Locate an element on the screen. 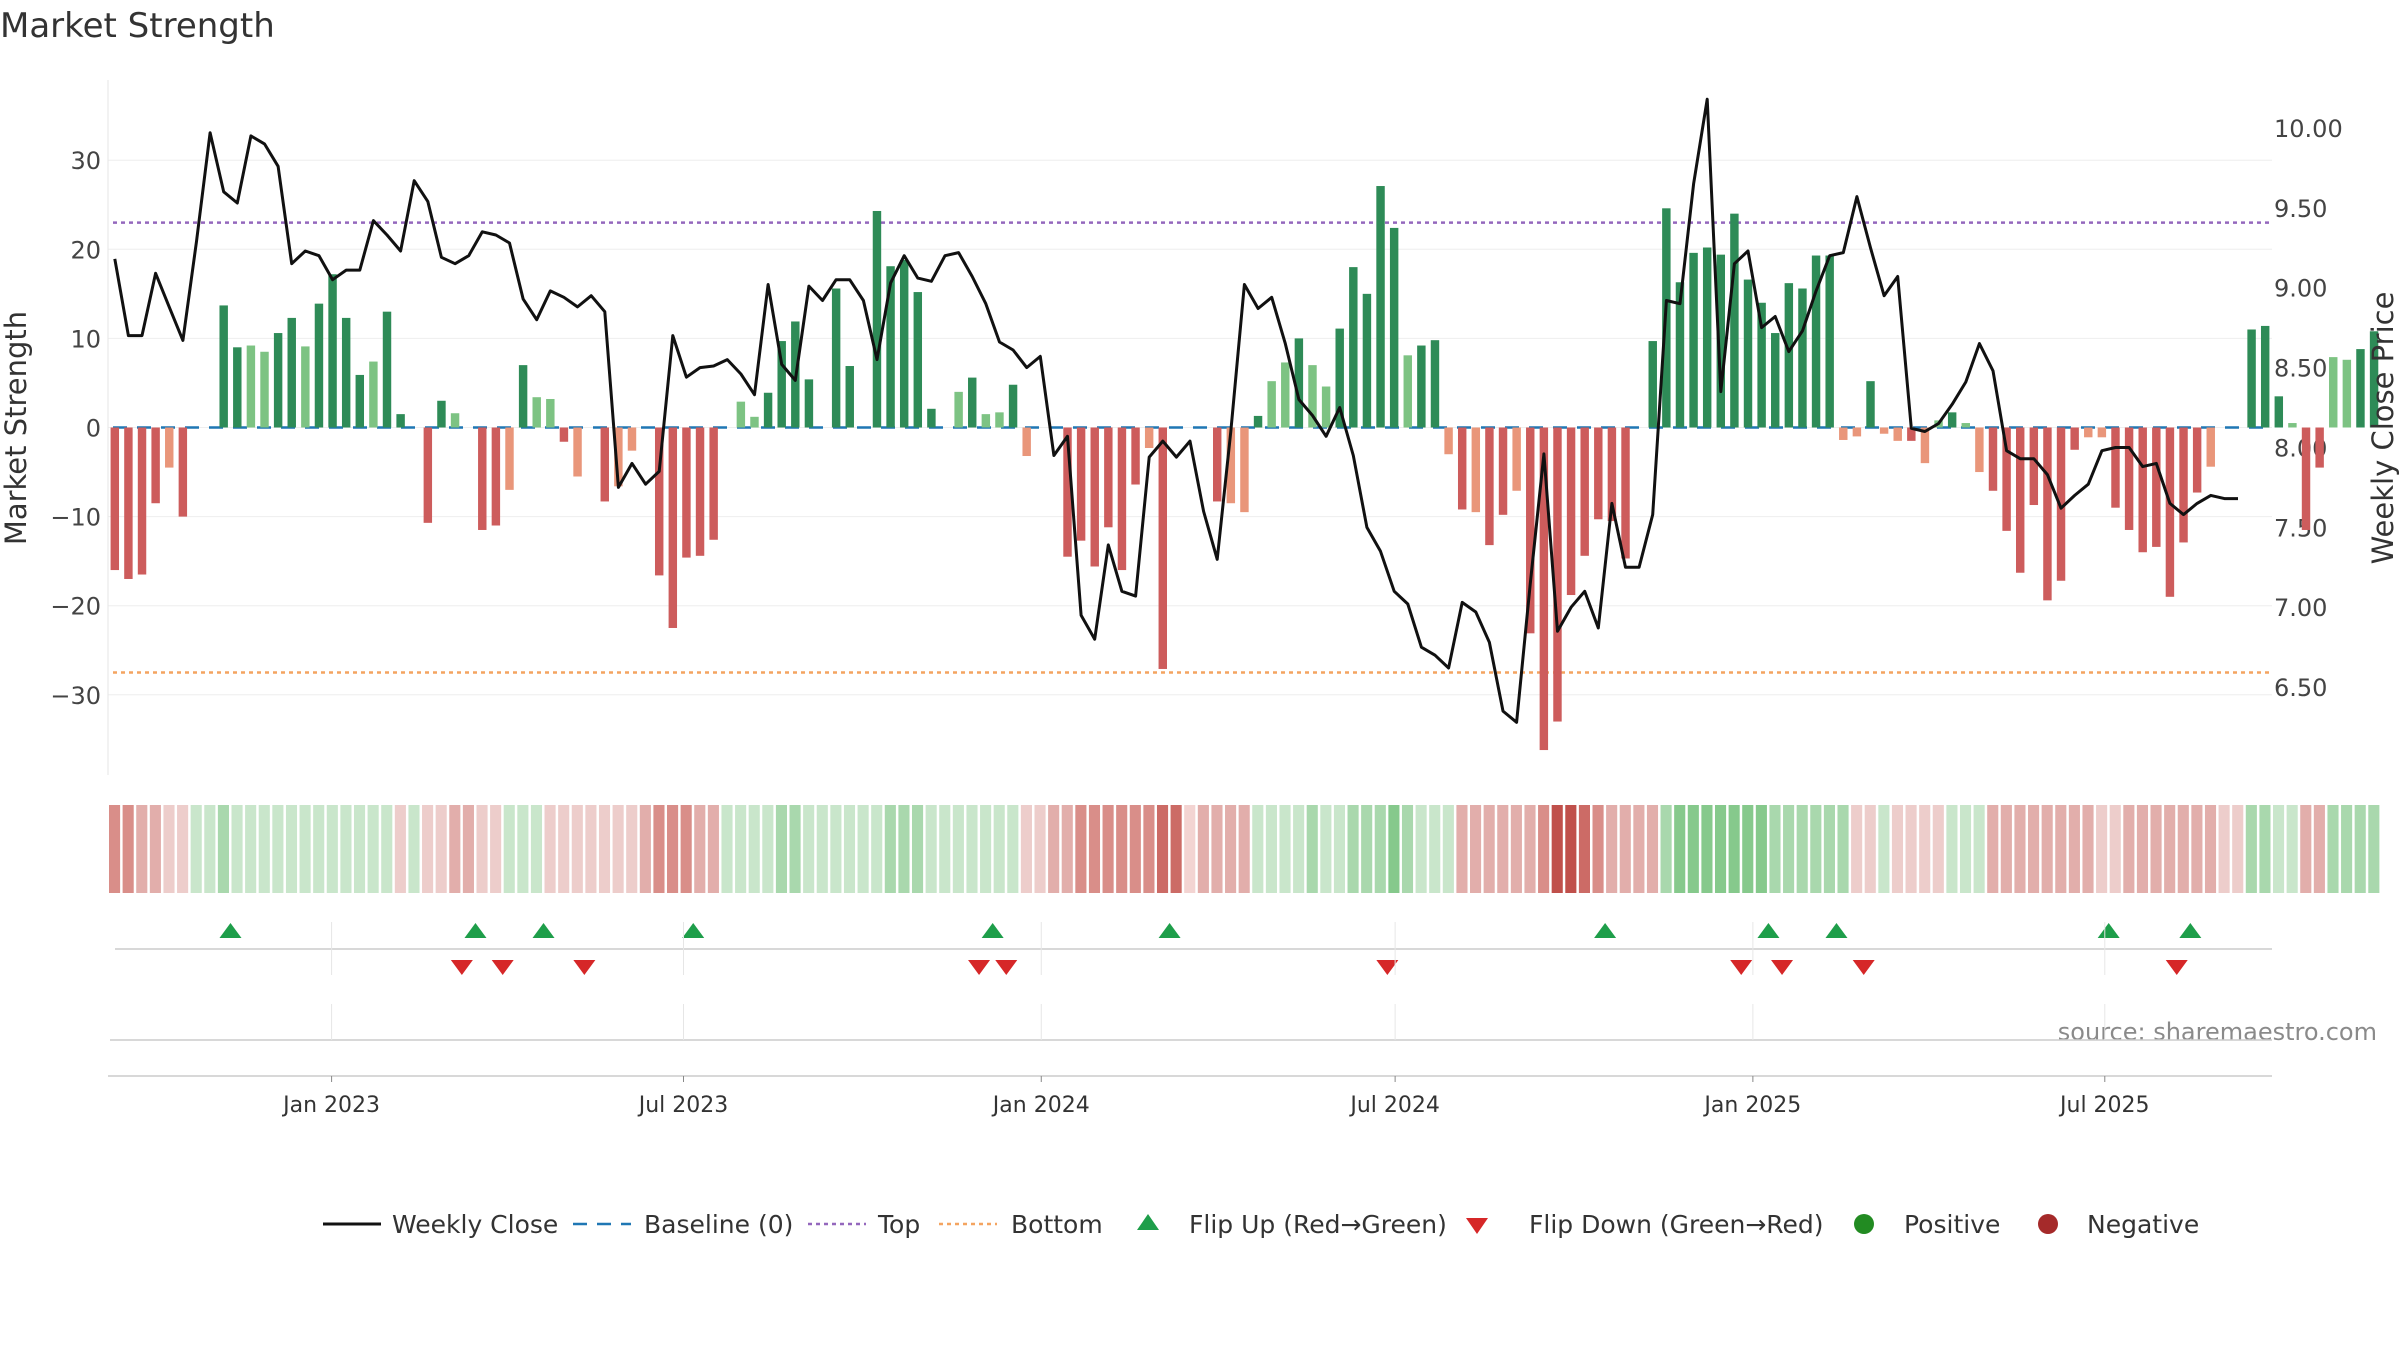  left-tick-label: −20 is located at coordinates (75, 607).